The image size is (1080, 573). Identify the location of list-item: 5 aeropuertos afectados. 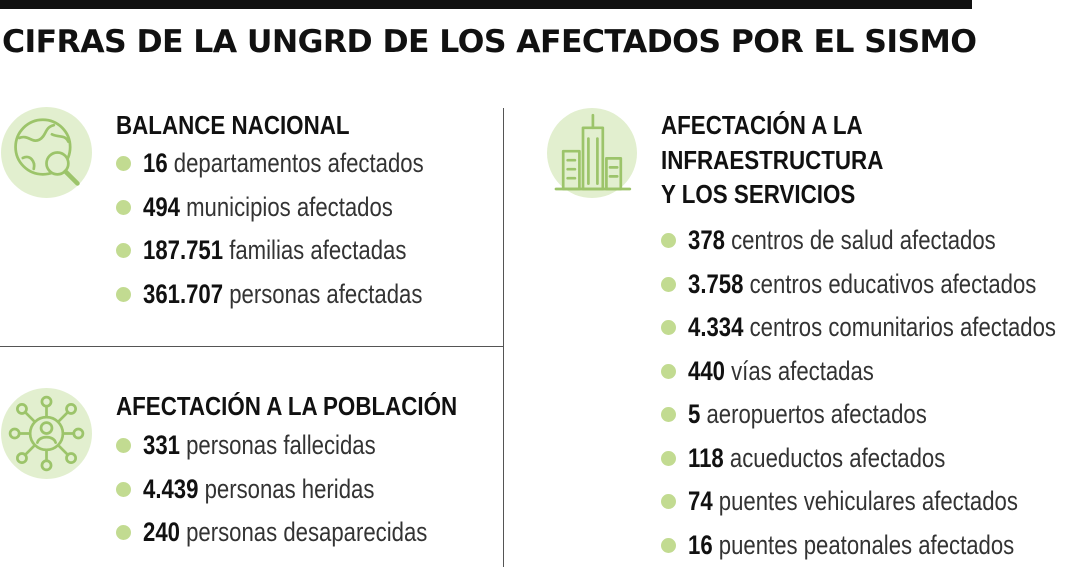
(870, 421).